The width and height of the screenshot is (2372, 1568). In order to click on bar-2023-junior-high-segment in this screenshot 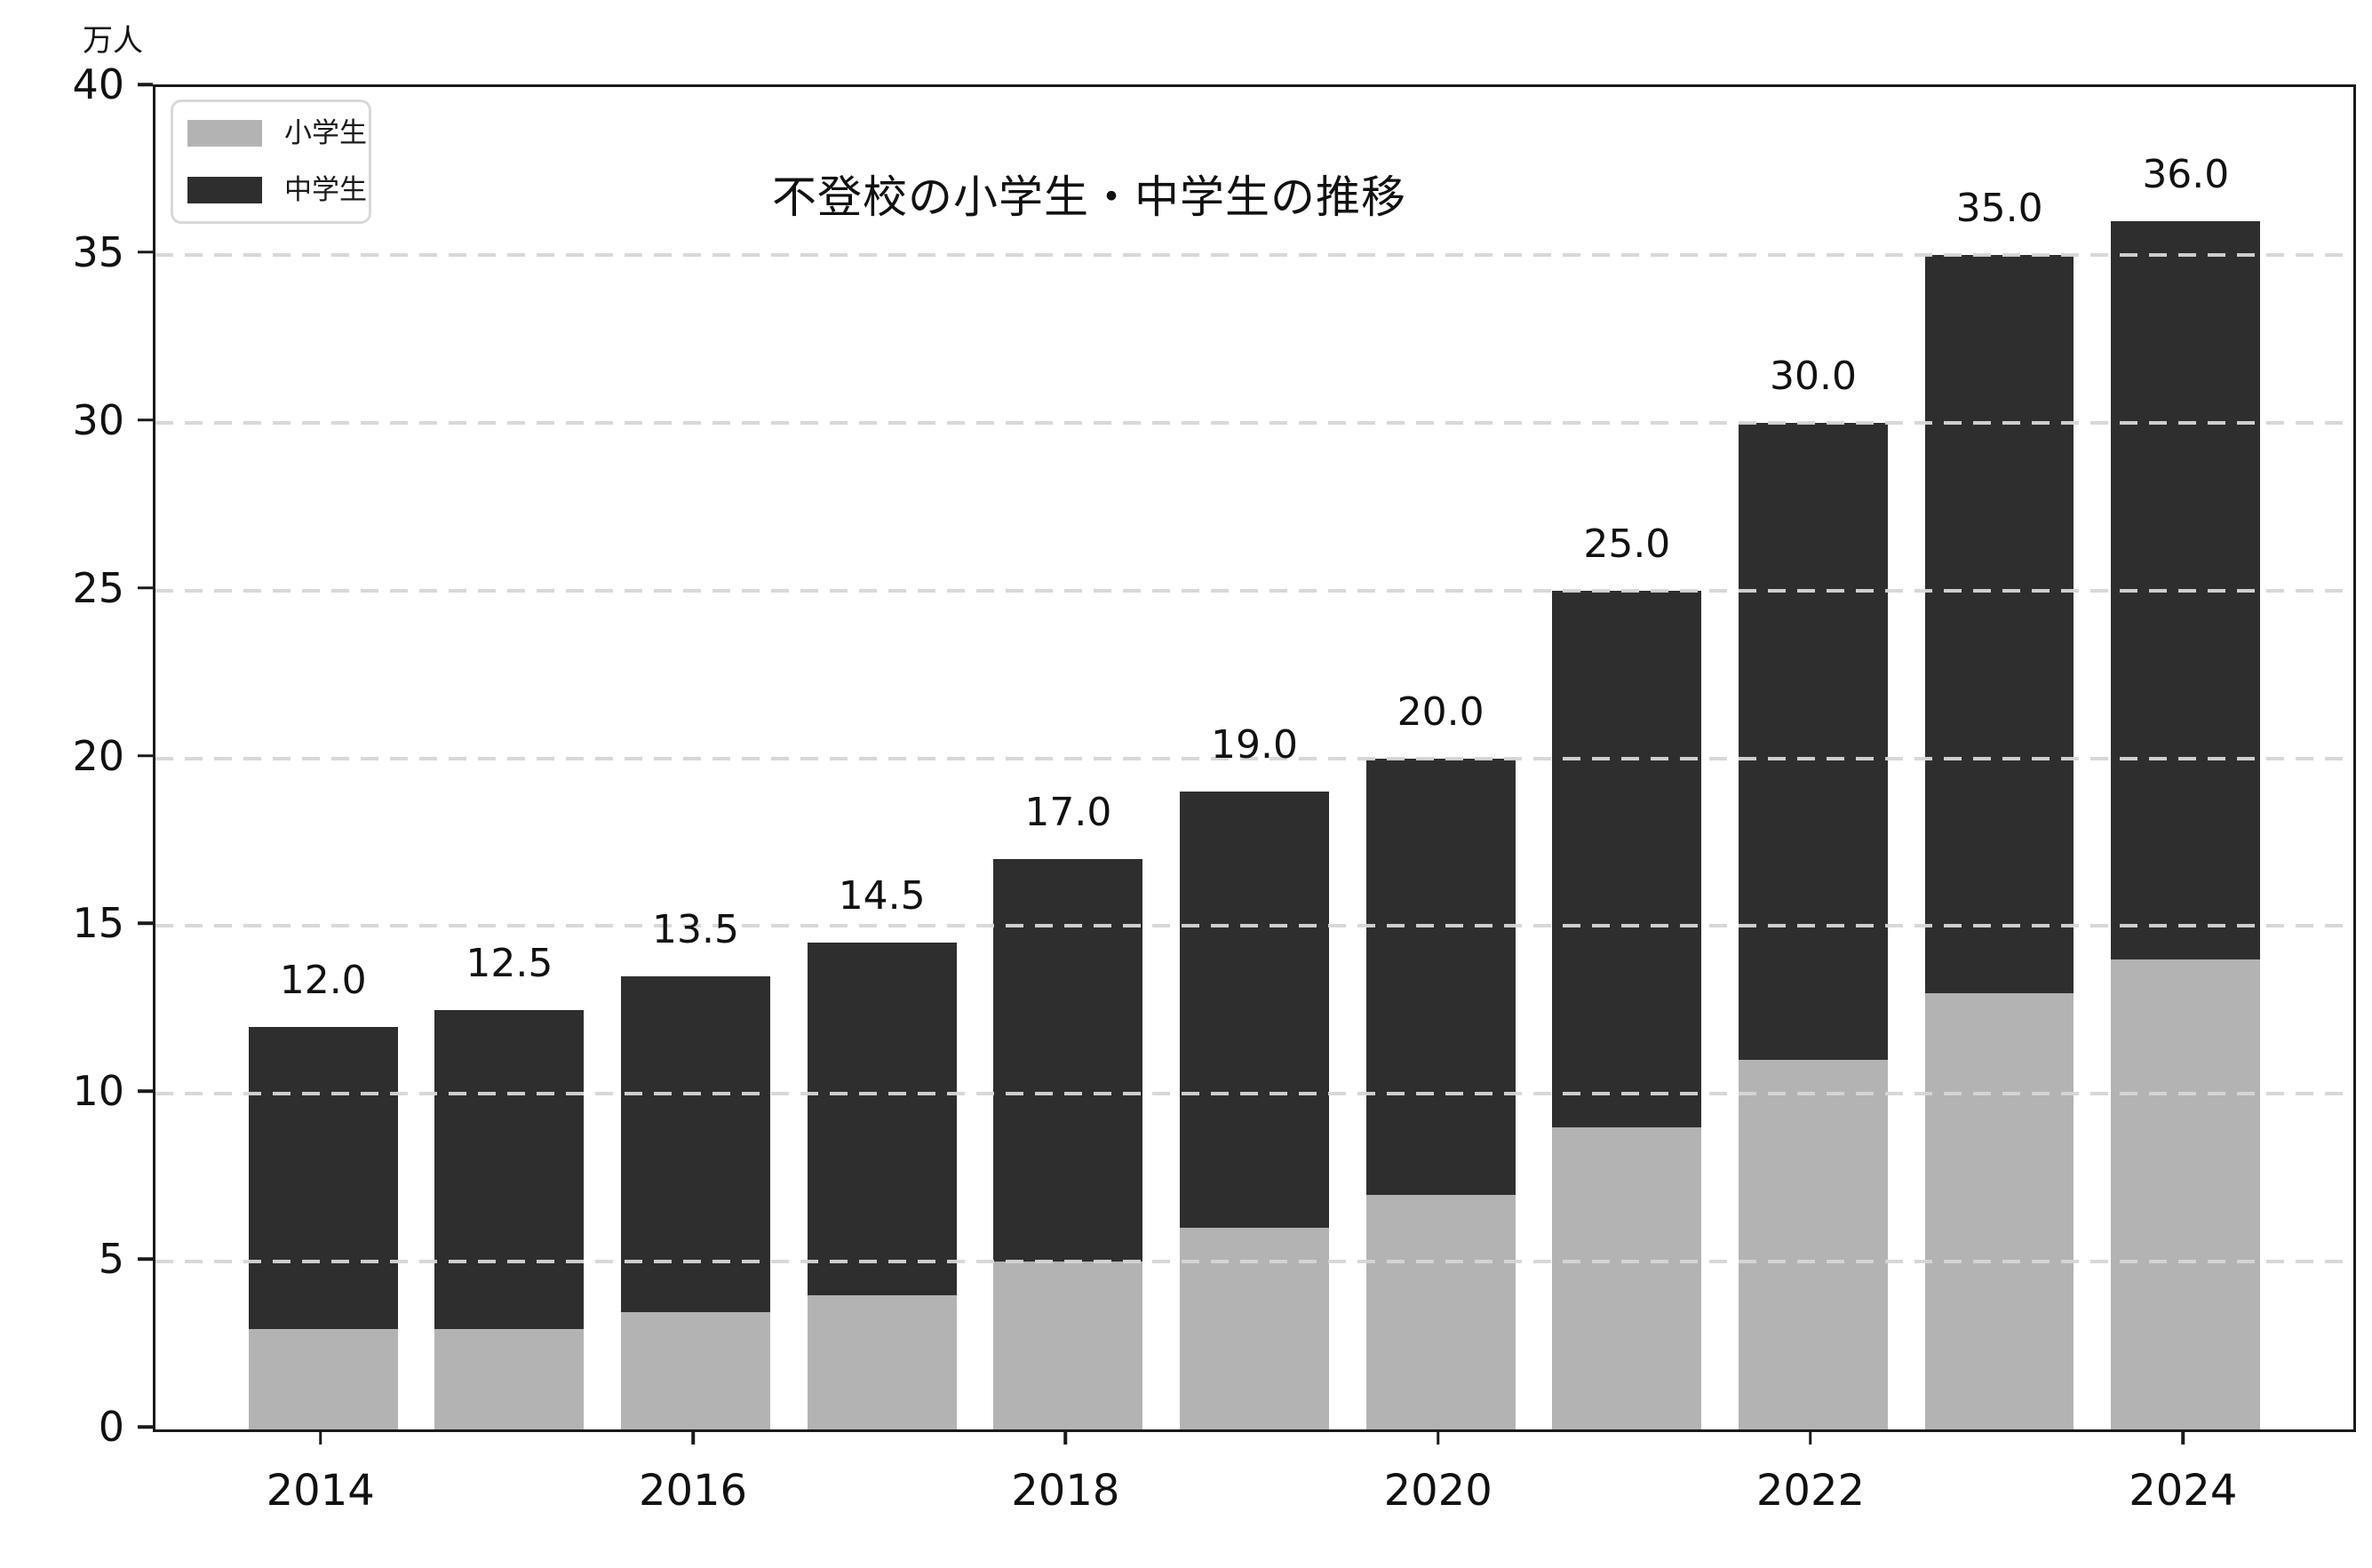, I will do `click(1999, 624)`.